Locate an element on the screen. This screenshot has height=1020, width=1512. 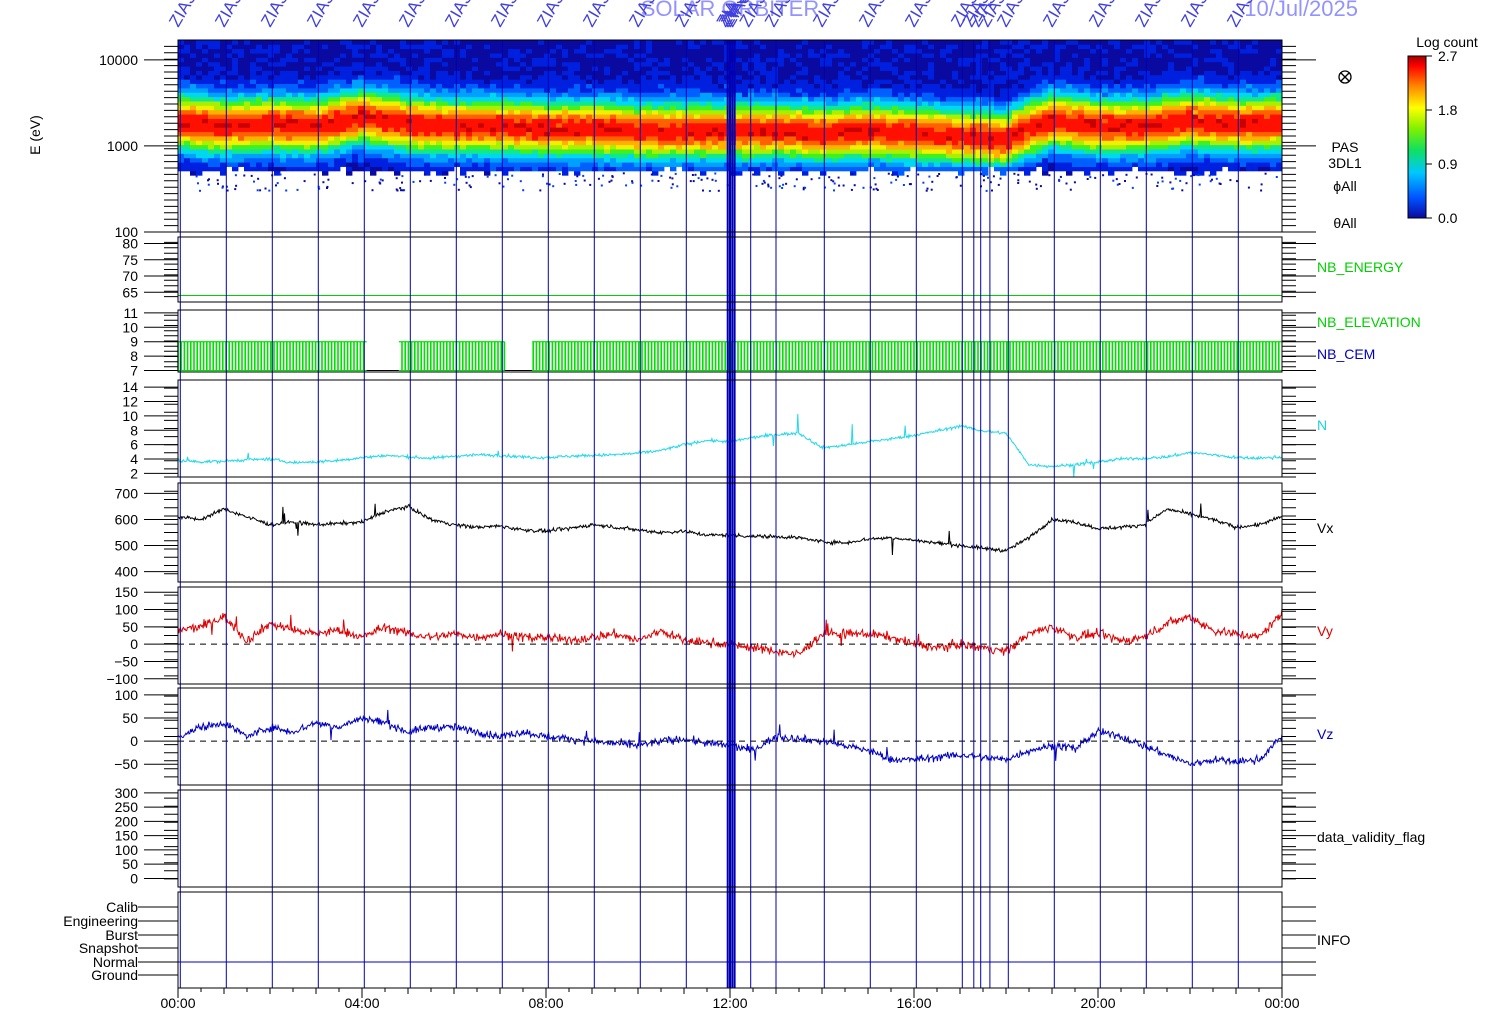
validity-minor-ticks is located at coordinates (730, 838).